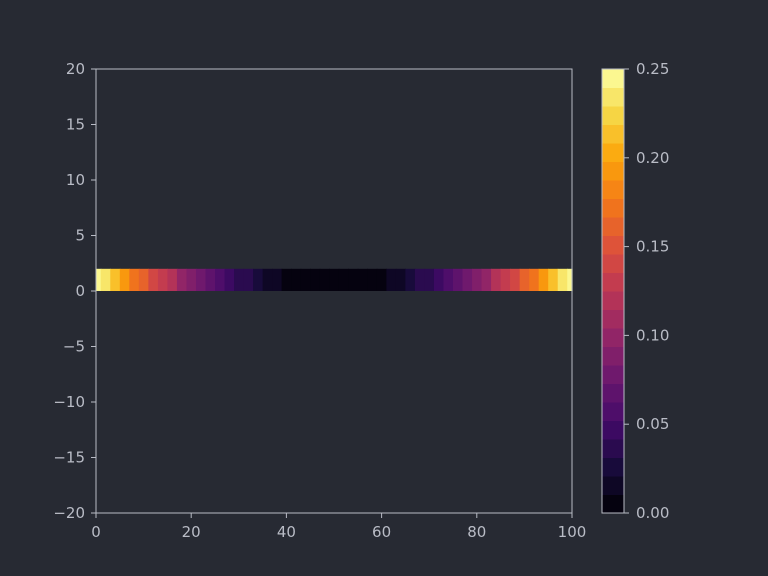 Image resolution: width=768 pixels, height=576 pixels. Describe the element at coordinates (74, 291) in the screenshot. I see `y-axis: 20 15 10 5 0 −5 −10 −15 −20` at that location.